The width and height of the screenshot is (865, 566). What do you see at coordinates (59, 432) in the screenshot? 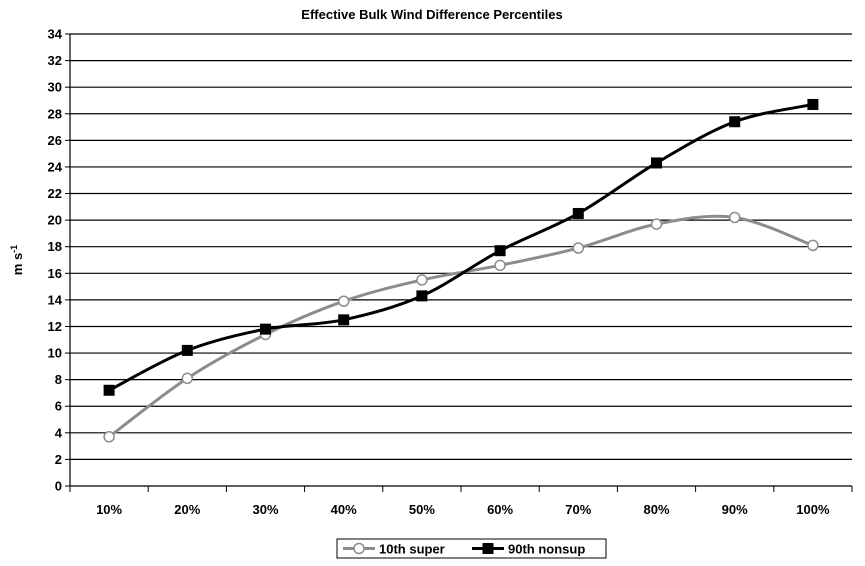
I see `y-tick-label: 4` at bounding box center [59, 432].